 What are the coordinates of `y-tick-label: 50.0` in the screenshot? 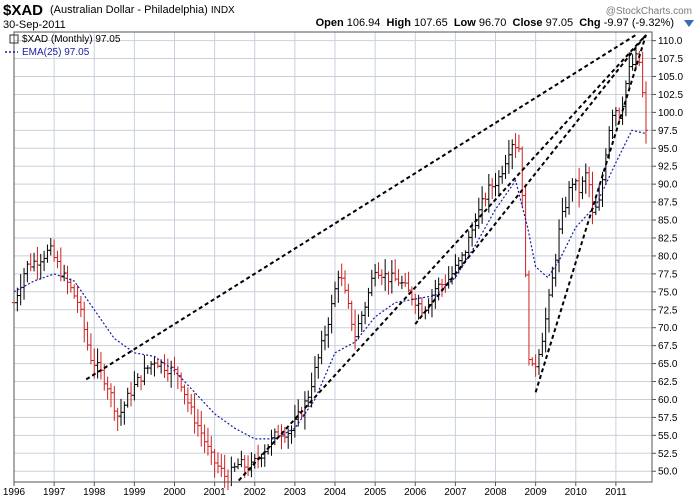 It's located at (668, 472).